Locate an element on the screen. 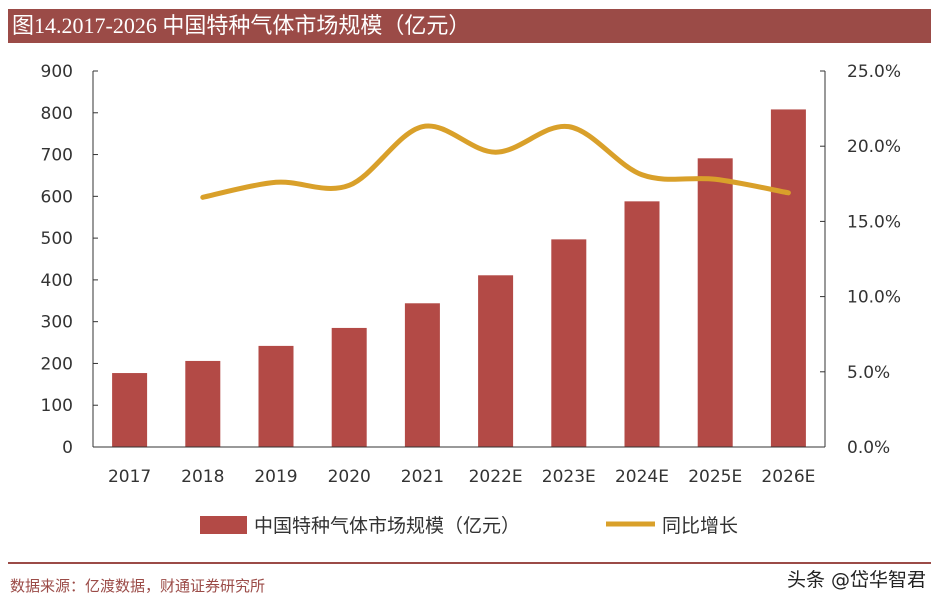 This screenshot has height=606, width=940. x-tick-label: 2018 is located at coordinates (202, 477).